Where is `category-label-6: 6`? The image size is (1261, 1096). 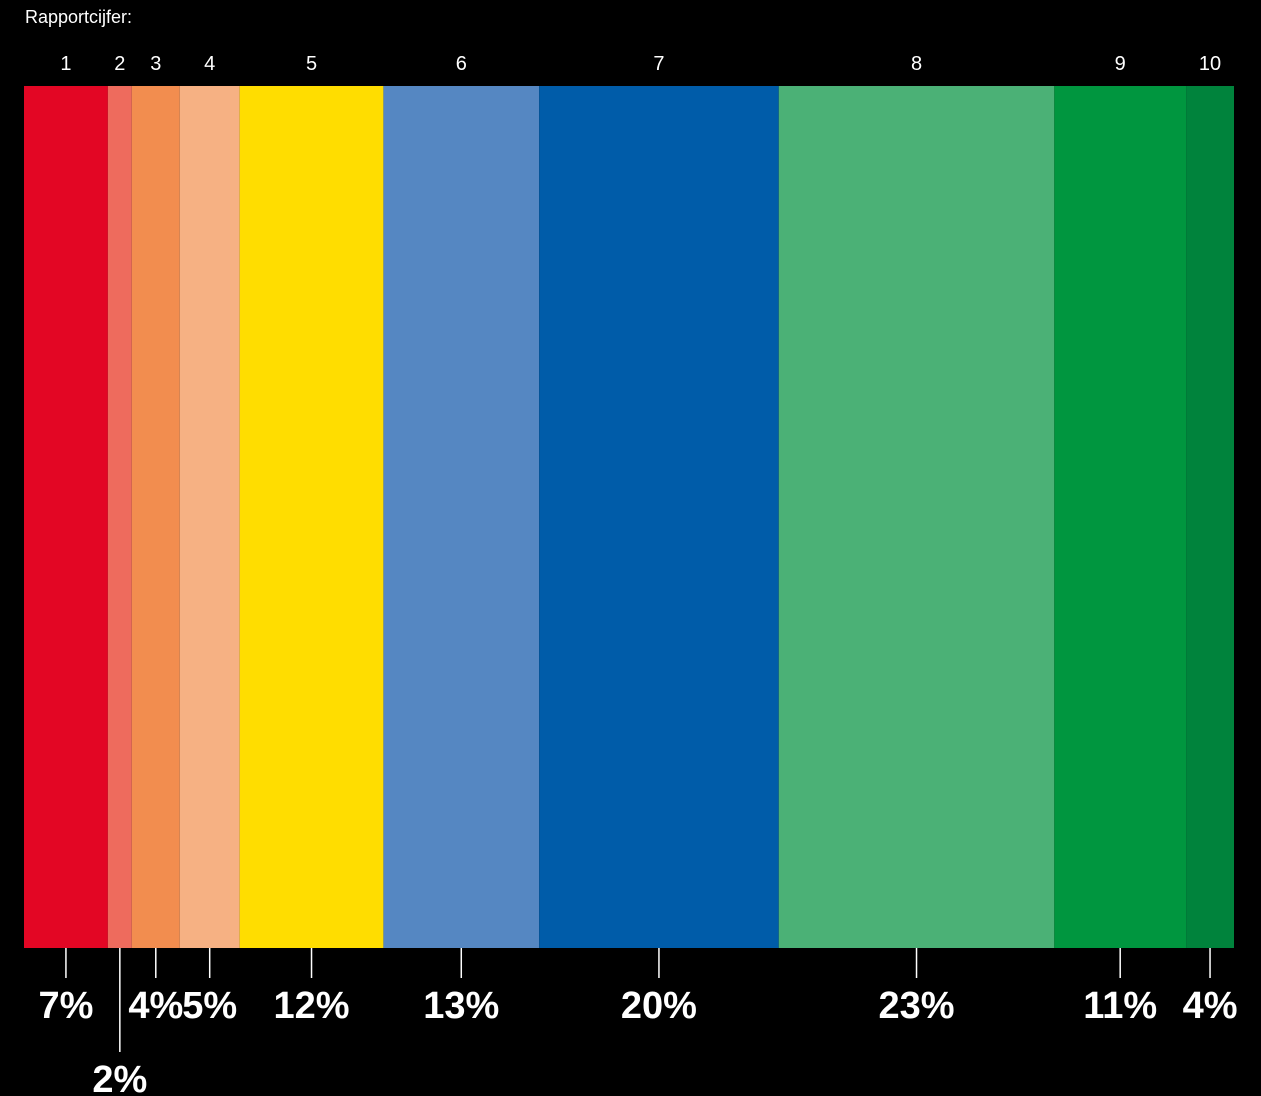 category-label-6: 6 is located at coordinates (461, 64).